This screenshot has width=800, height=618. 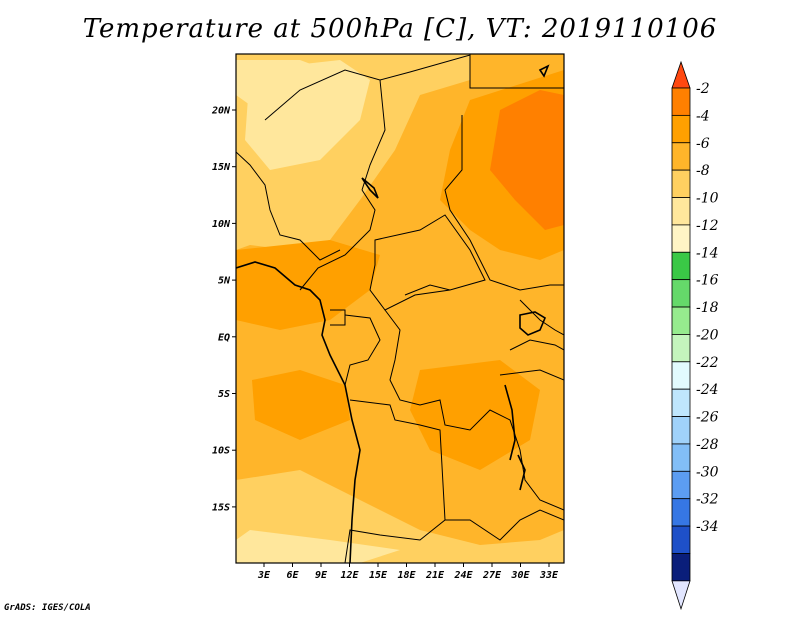 I want to click on lake-victoria, so click(x=533, y=323).